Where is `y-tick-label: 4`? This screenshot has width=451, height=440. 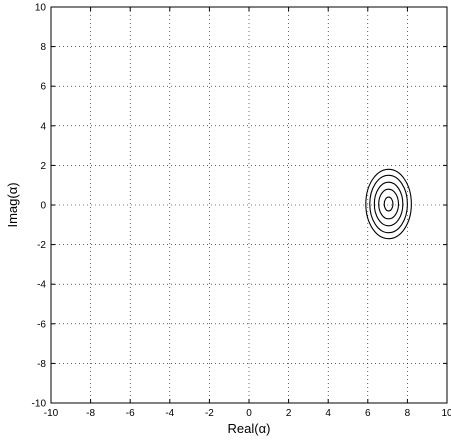
y-tick-label: 4 is located at coordinates (43, 126).